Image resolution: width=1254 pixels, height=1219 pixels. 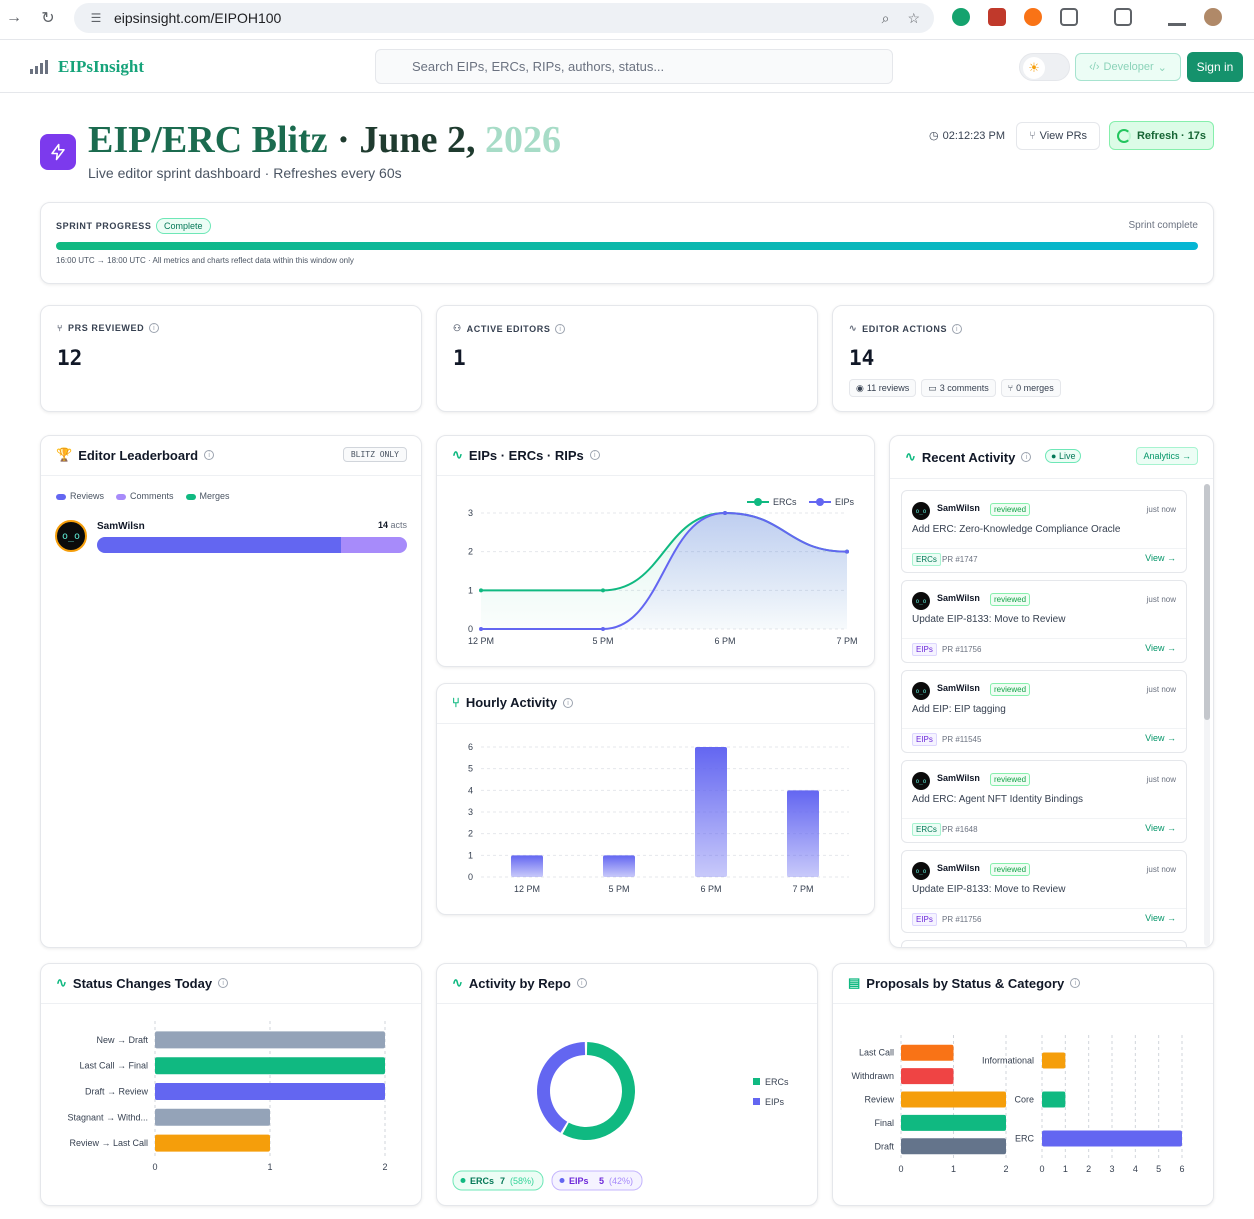 What do you see at coordinates (847, 551) in the screenshot?
I see `data-point-EIPs` at bounding box center [847, 551].